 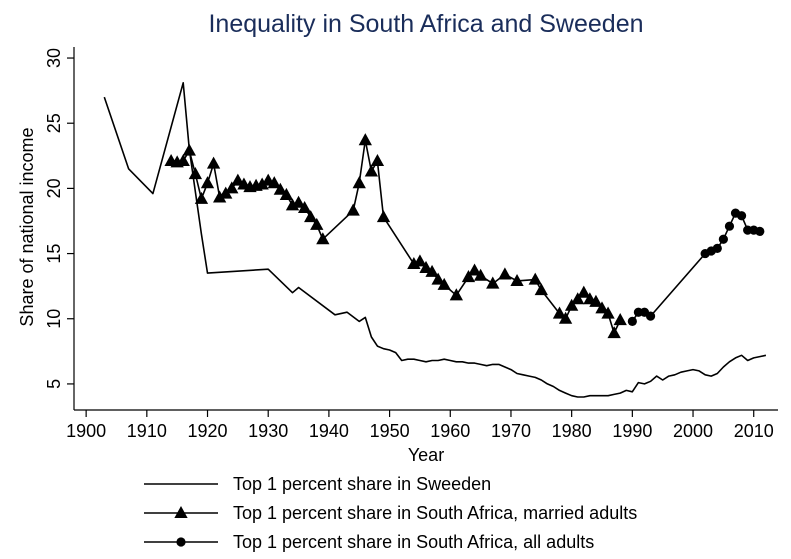 I want to click on y-axis-title: Share of national income, so click(x=27, y=226).